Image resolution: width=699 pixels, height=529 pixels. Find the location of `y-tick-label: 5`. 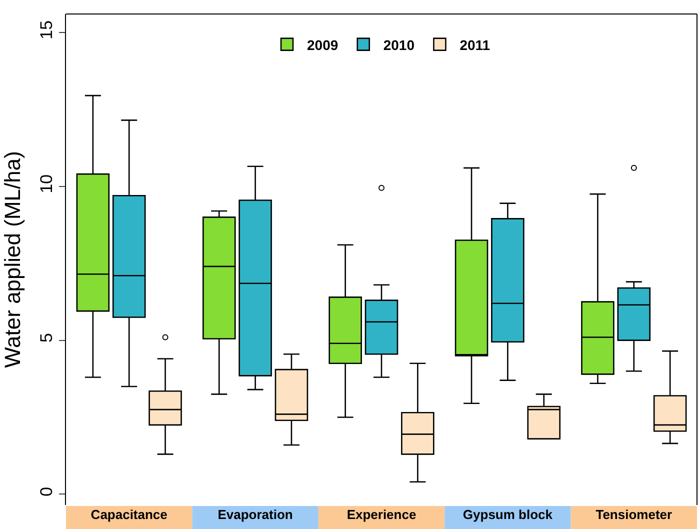

y-tick-label: 5 is located at coordinates (46, 337).